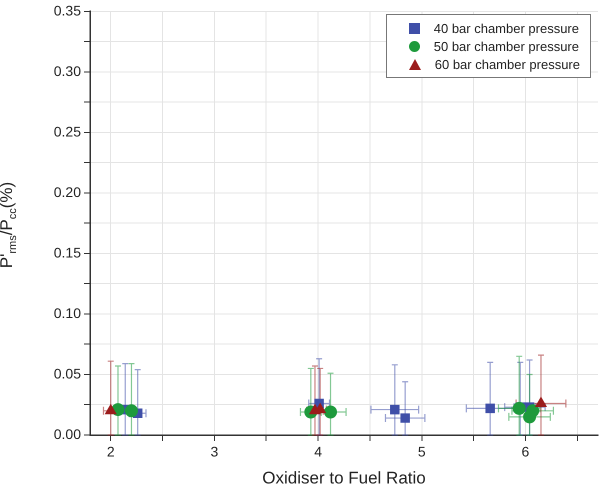  I want to click on y-tick-label: 0.35, so click(68, 10).